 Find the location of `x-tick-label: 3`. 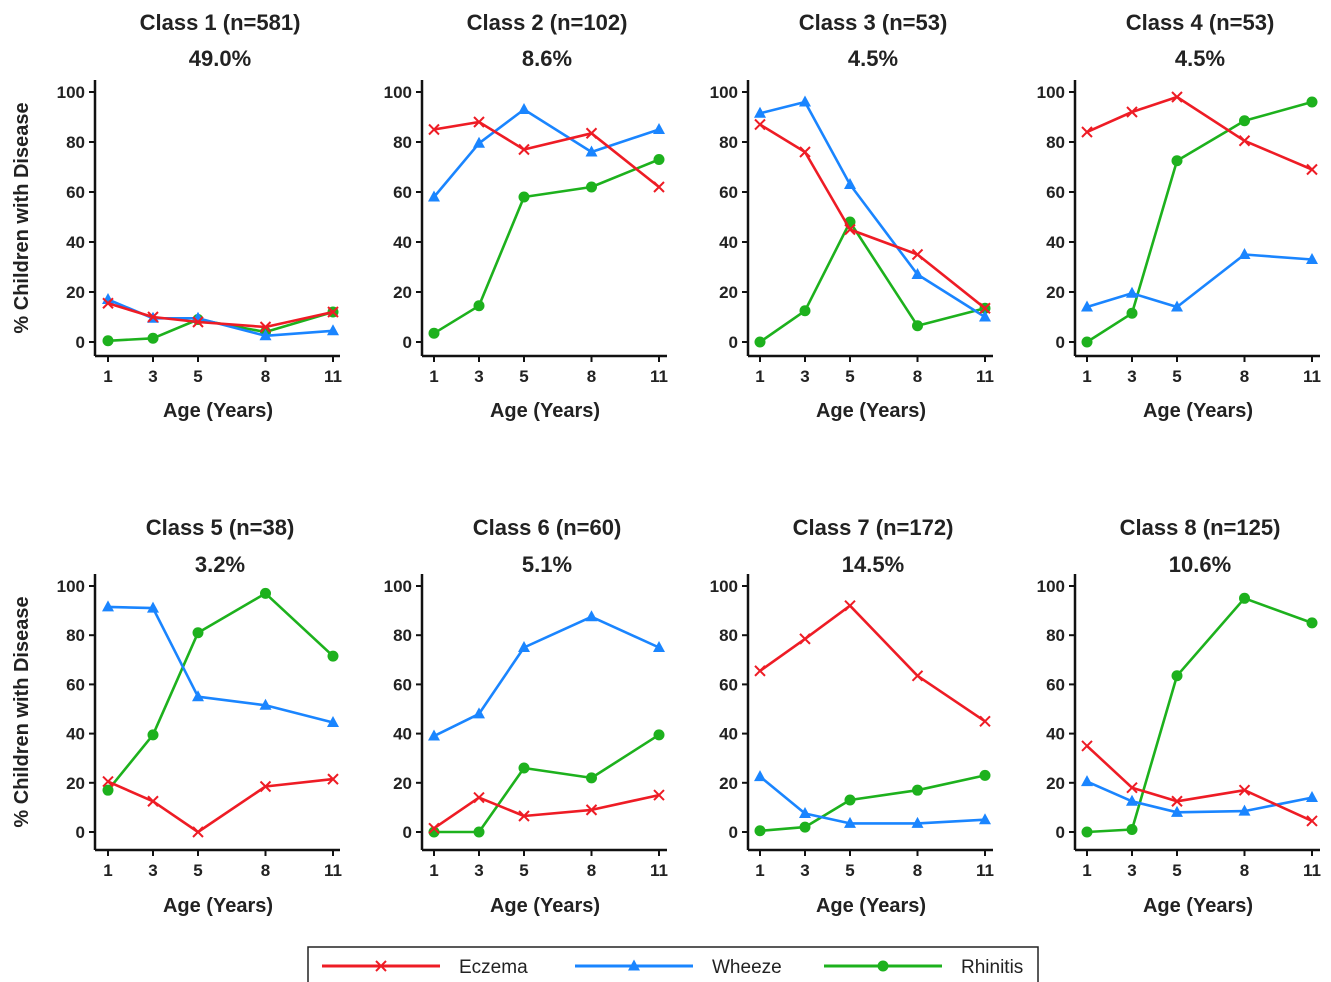

x-tick-label: 3 is located at coordinates (804, 376).